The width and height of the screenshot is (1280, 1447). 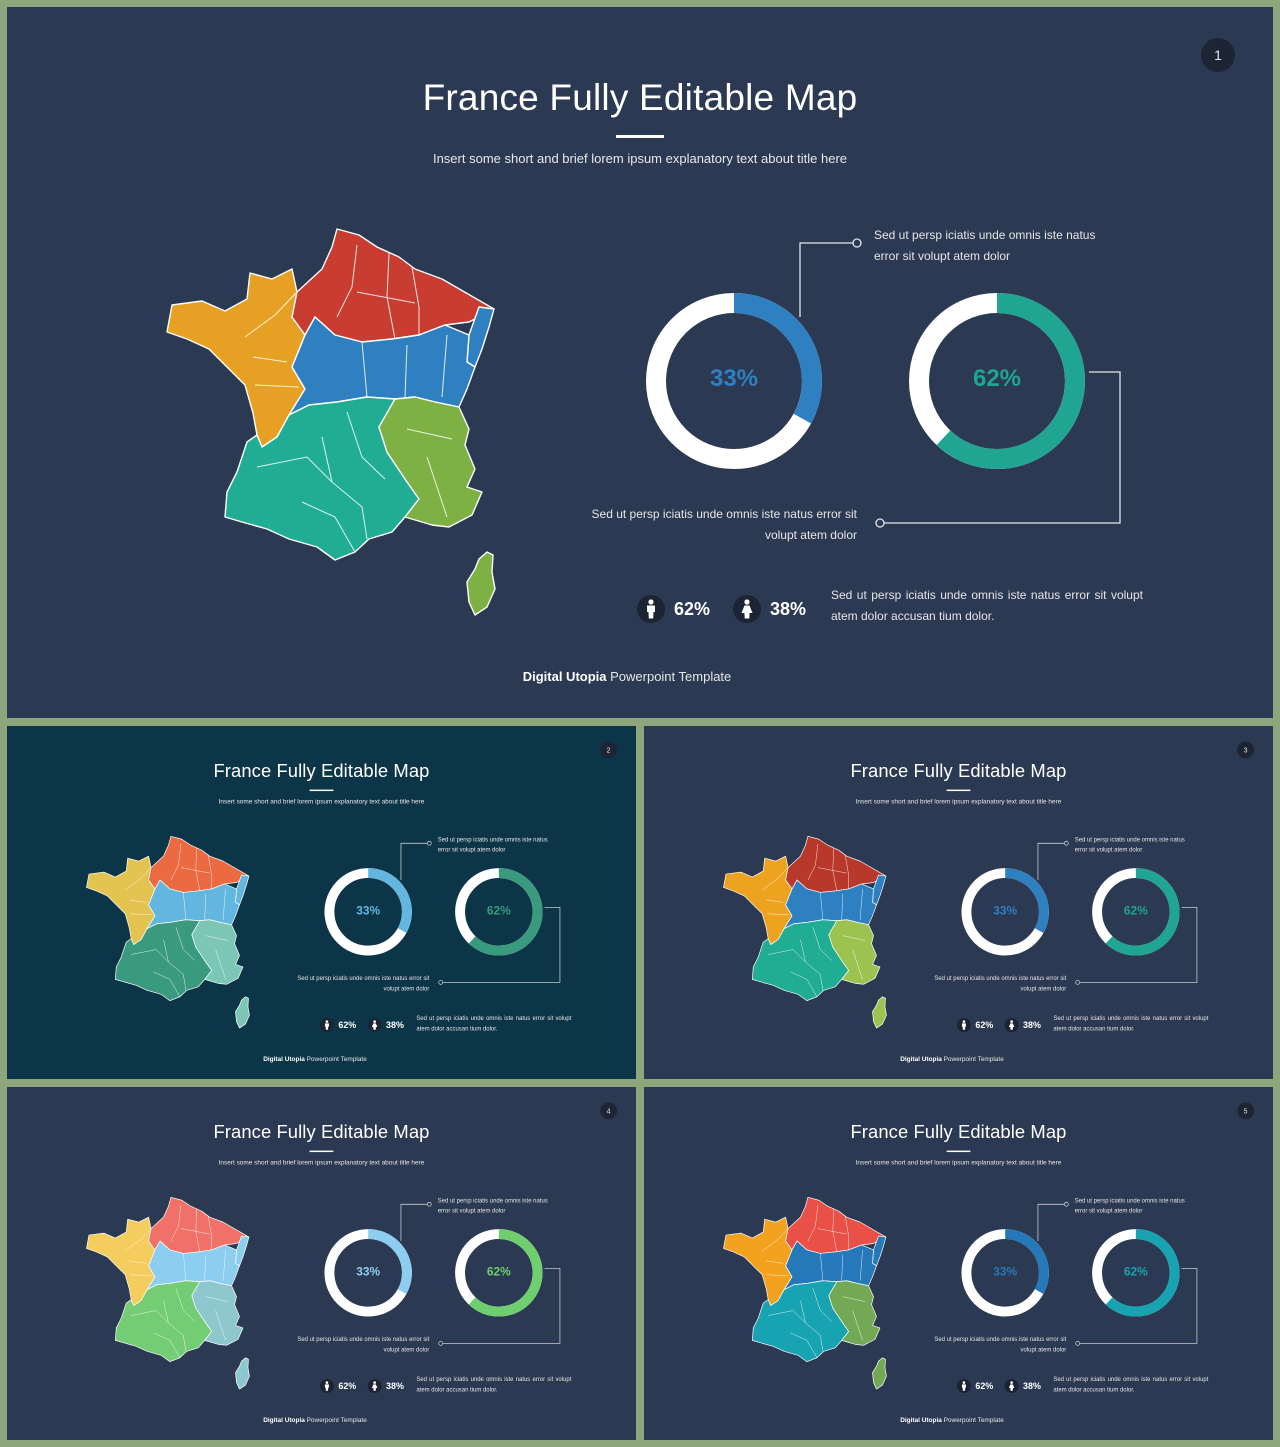 I want to click on slide-number: 1, so click(x=1218, y=55).